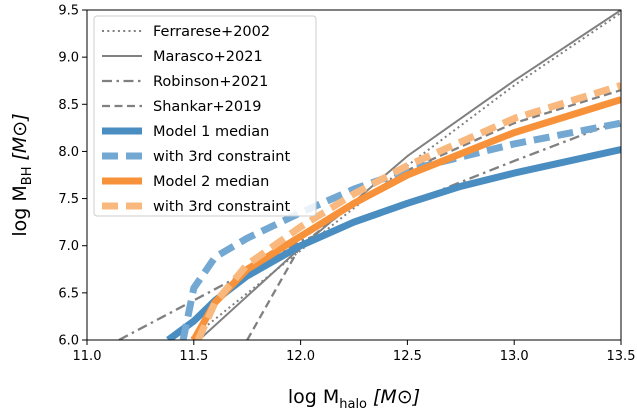 Image resolution: width=637 pixels, height=413 pixels. I want to click on y-axis-label-unit: [M⊙], so click(20, 136).